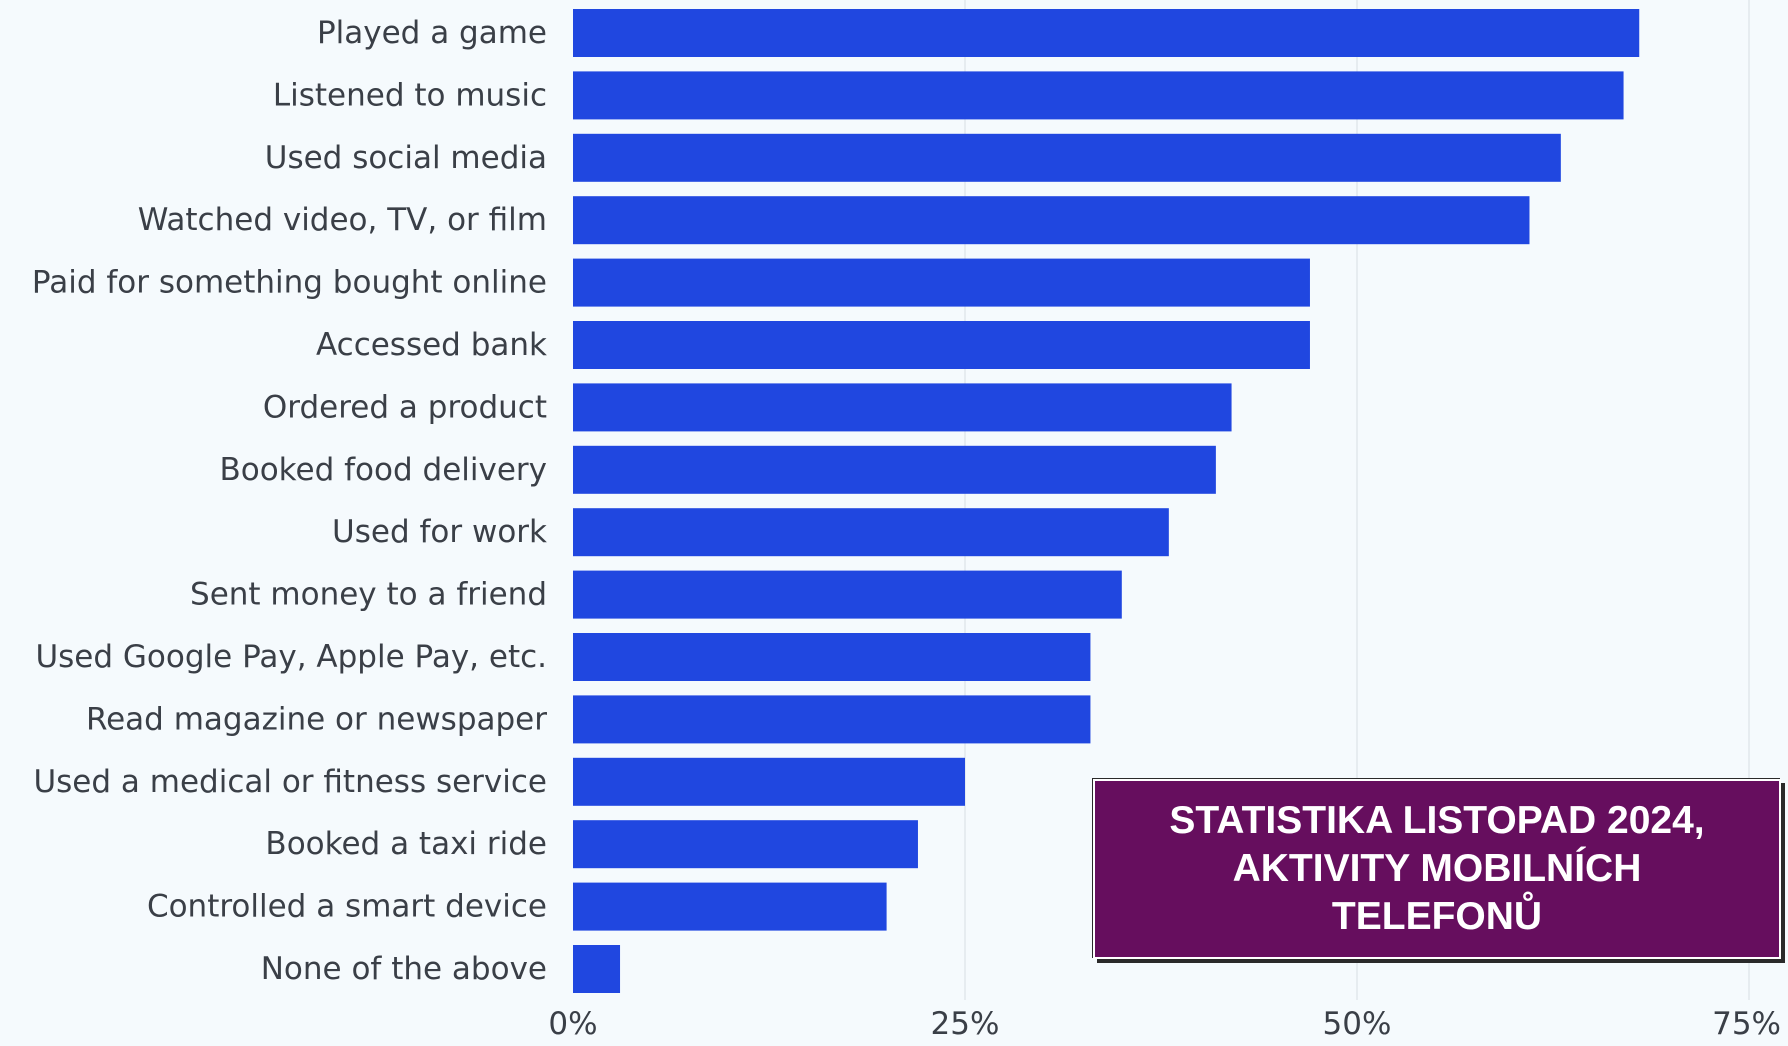 This screenshot has width=1788, height=1046. I want to click on category-label-used-social-media: Used social media, so click(406, 158).